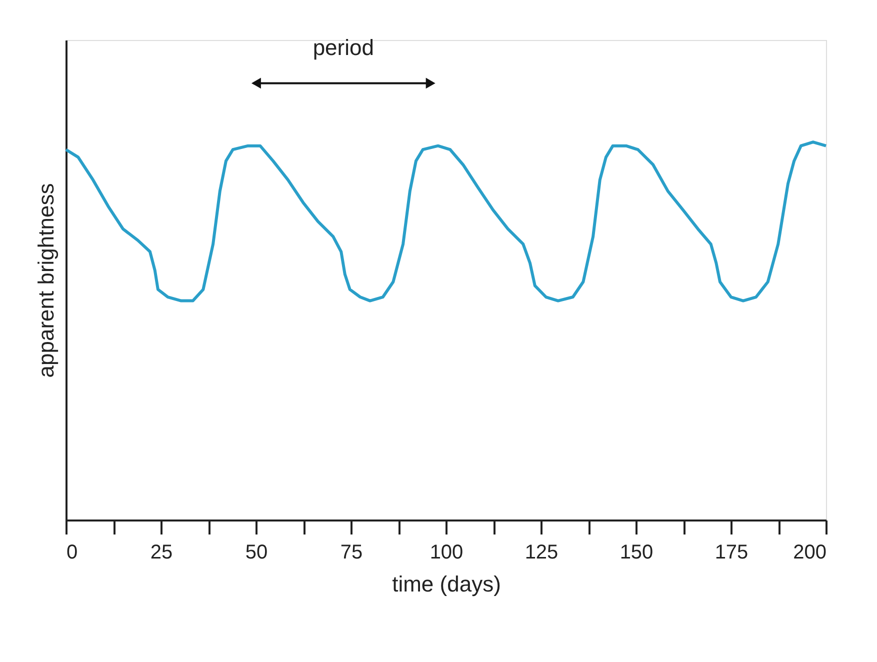 The image size is (877, 662). What do you see at coordinates (256, 553) in the screenshot?
I see `x-tick-label: 50` at bounding box center [256, 553].